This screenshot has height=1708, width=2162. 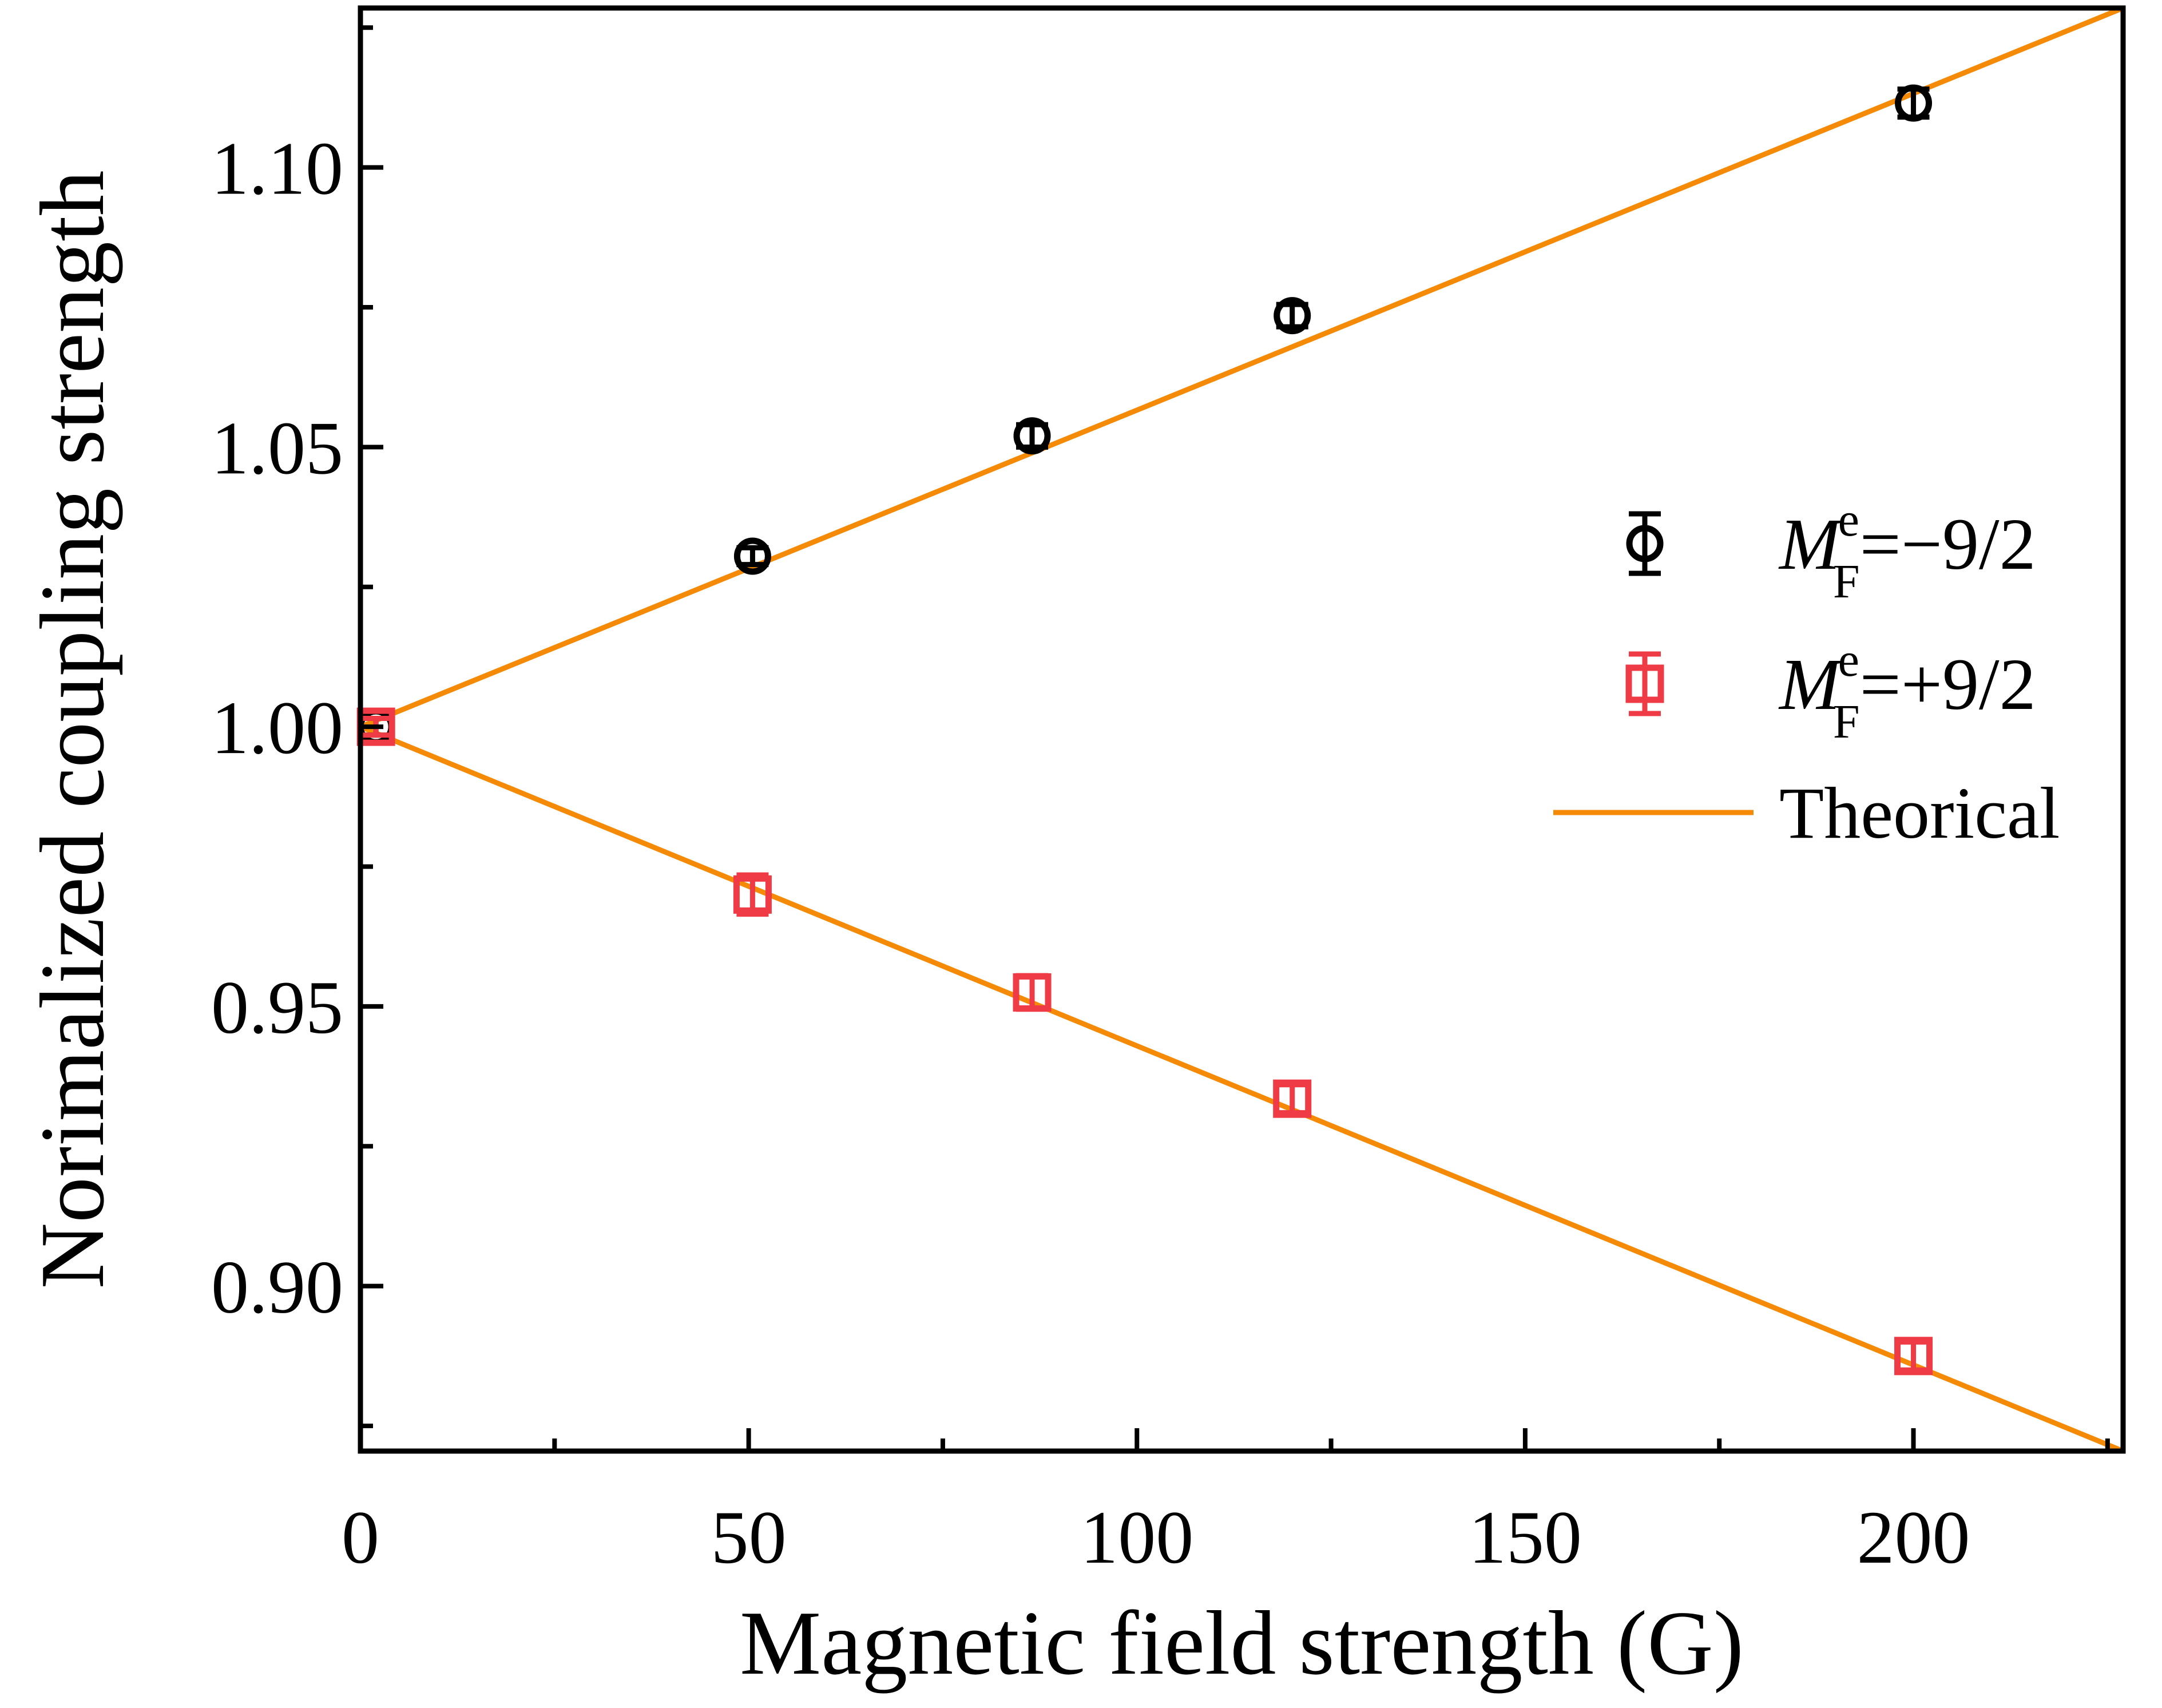 I want to click on x-tick-label: 100, so click(x=1136, y=1537).